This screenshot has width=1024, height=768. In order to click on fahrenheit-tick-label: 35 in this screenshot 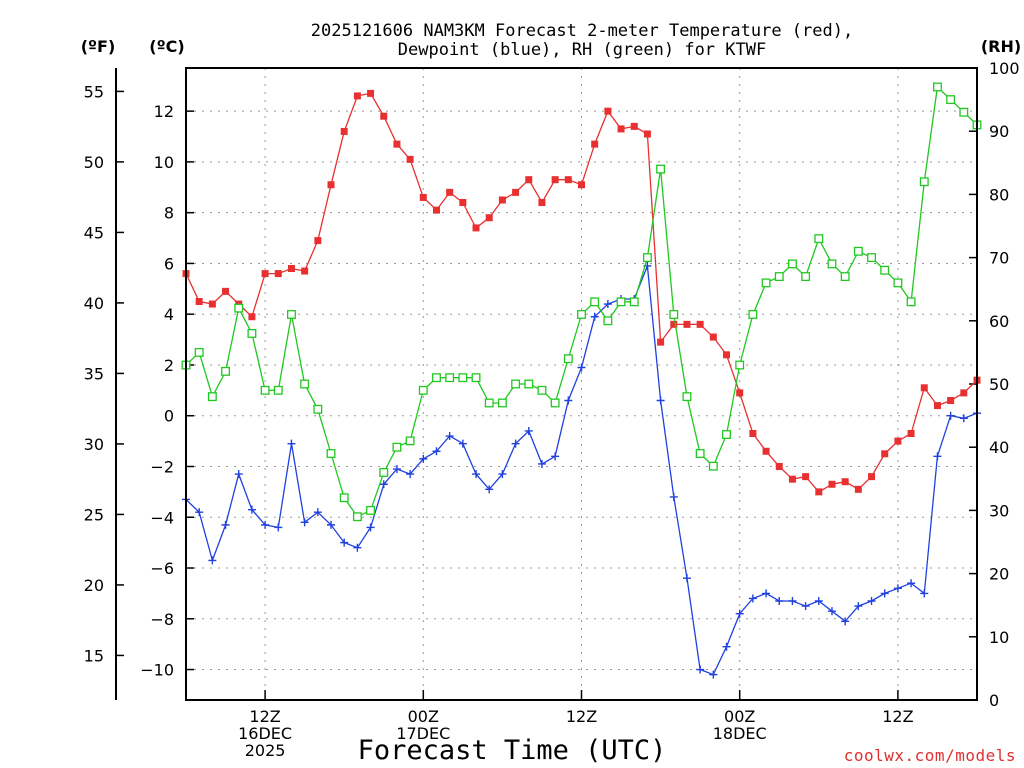, I will do `click(94, 373)`.